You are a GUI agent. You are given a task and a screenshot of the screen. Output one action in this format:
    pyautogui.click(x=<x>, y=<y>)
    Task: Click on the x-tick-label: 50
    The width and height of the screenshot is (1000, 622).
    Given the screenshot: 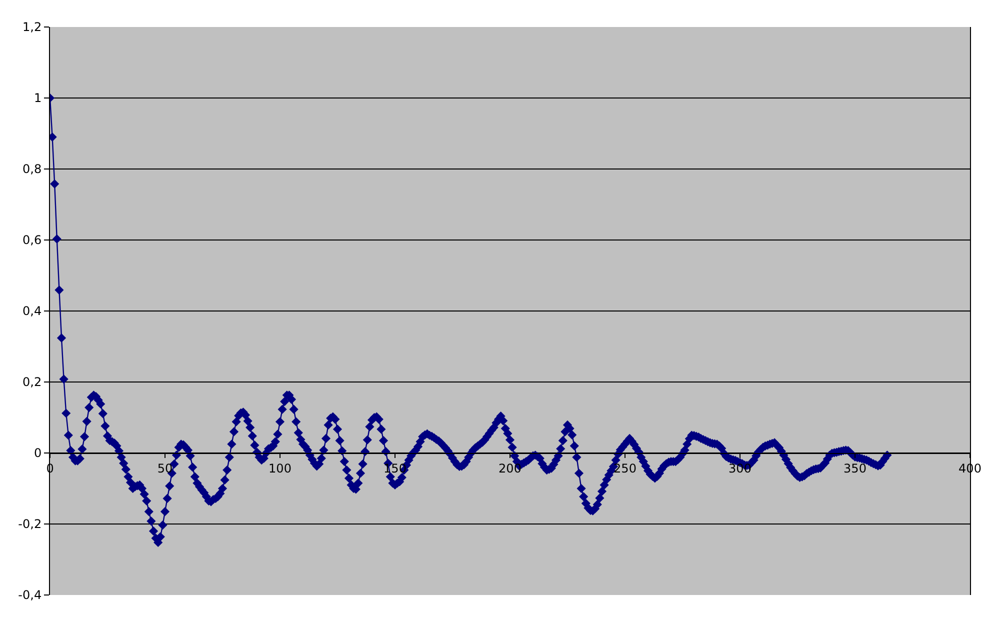 What is the action you would take?
    pyautogui.click(x=165, y=468)
    